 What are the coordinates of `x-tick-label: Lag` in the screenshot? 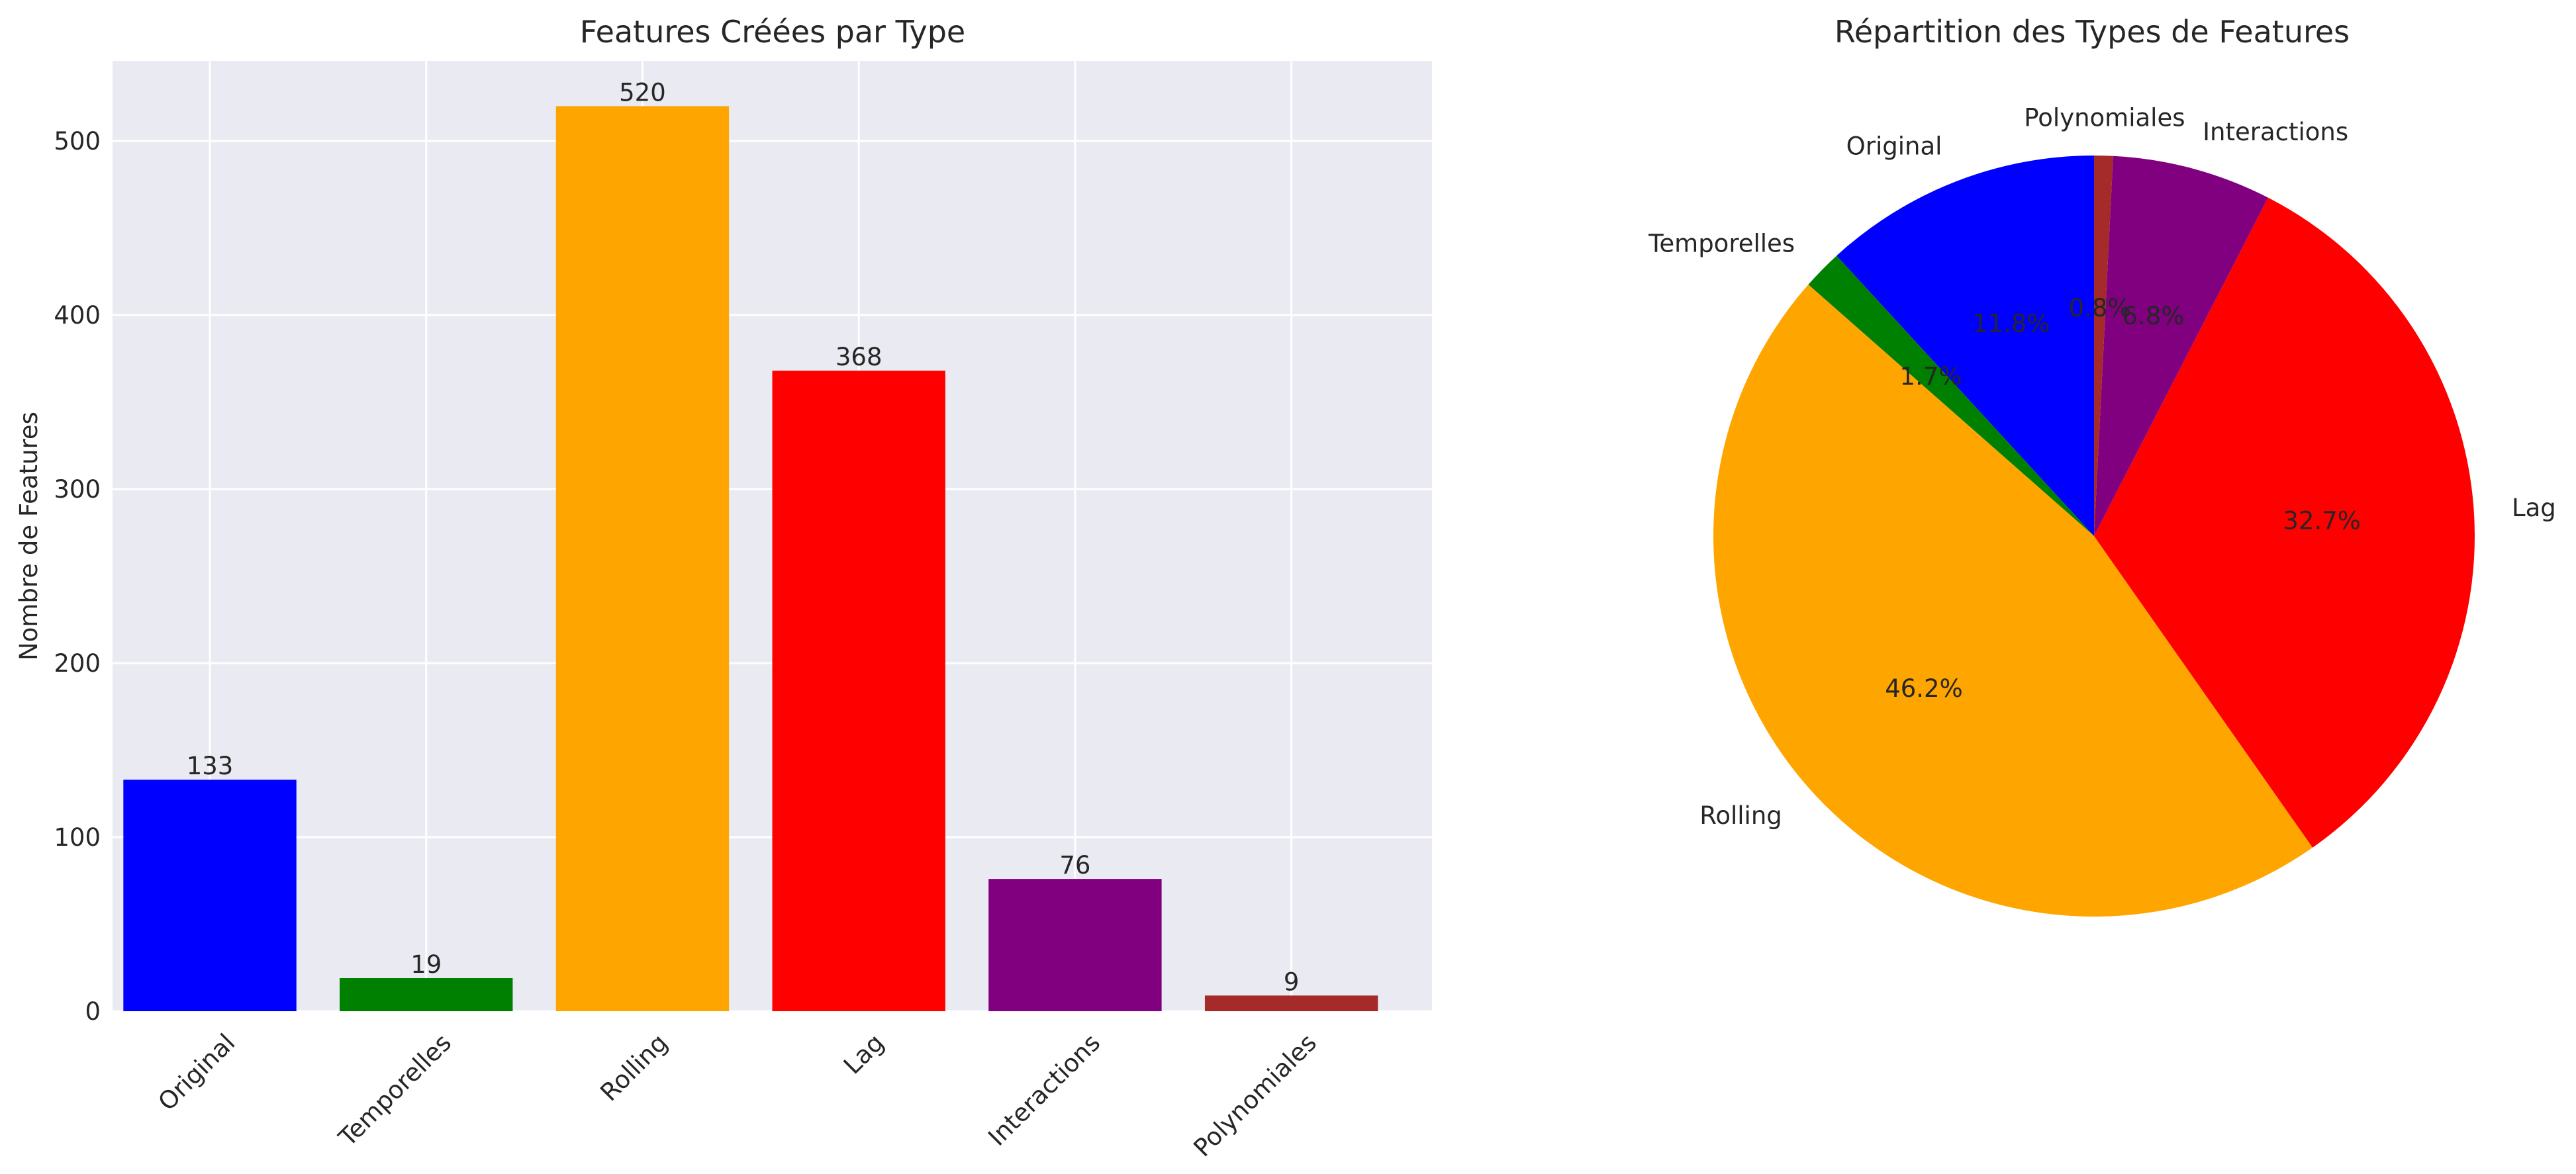 It's located at (864, 1054).